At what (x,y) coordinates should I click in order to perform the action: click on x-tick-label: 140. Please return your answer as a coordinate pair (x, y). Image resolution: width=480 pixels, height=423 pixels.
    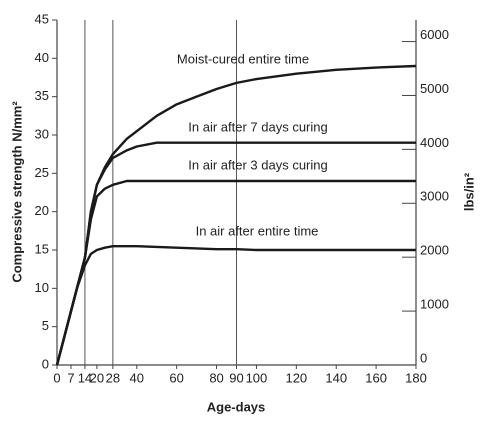
    Looking at the image, I should click on (336, 377).